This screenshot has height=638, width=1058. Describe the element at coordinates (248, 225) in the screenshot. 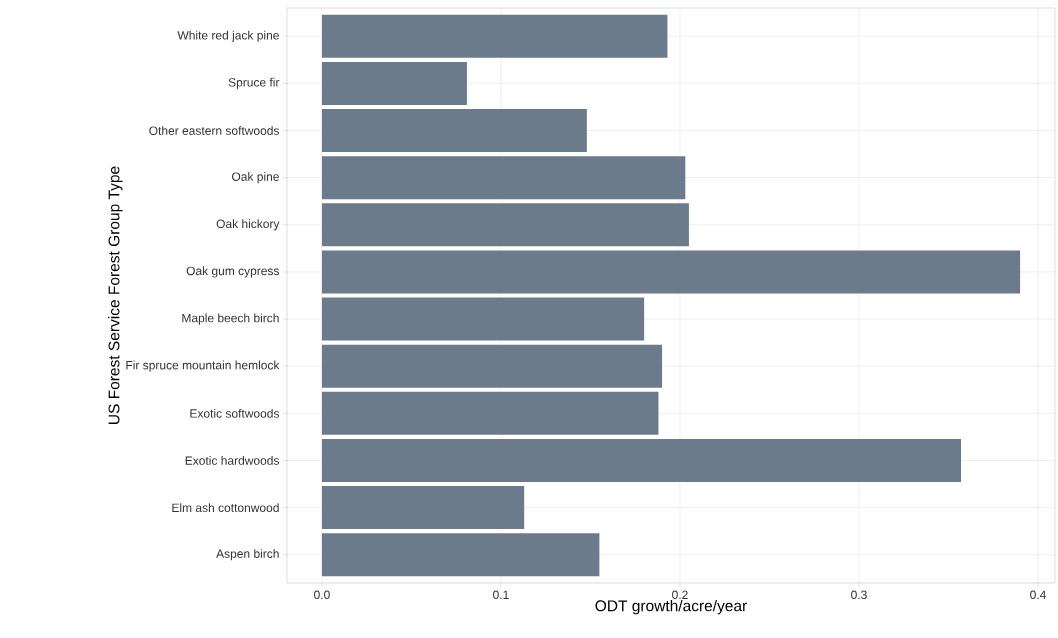

I see `y-tick-label: Oak hickory` at that location.